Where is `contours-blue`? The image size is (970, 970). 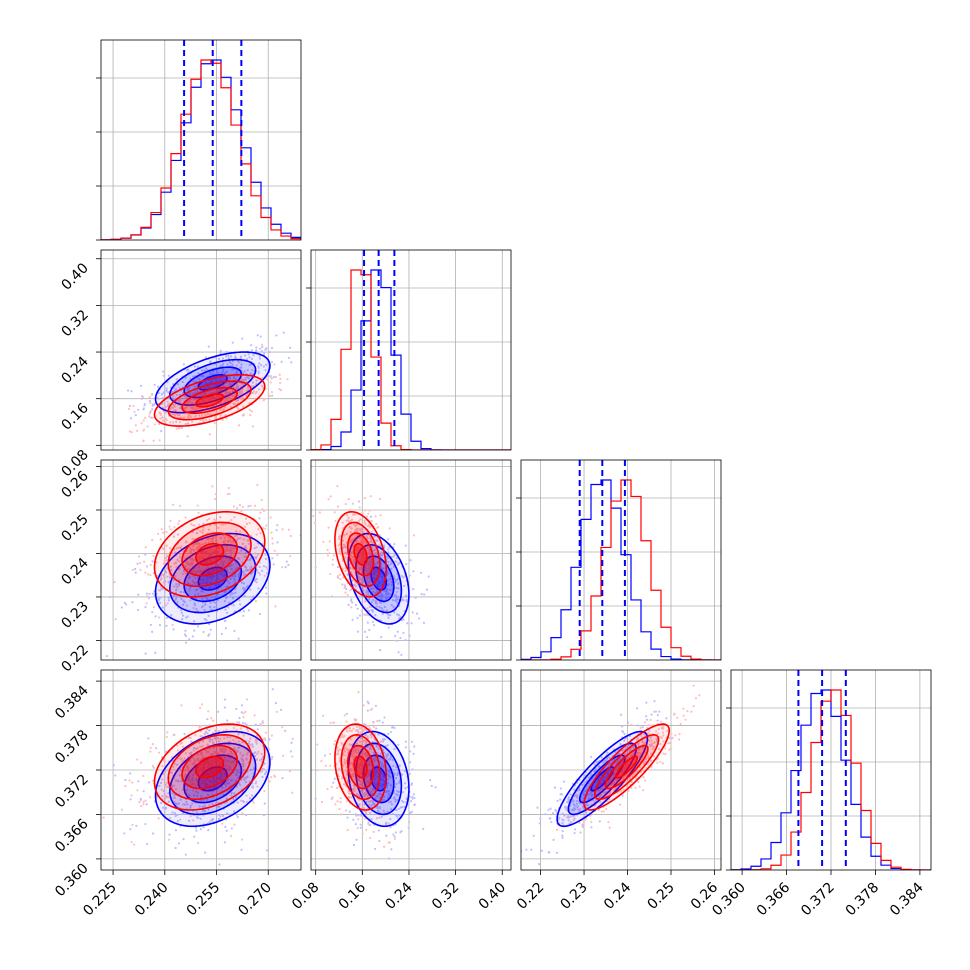 contours-blue is located at coordinates (212, 779).